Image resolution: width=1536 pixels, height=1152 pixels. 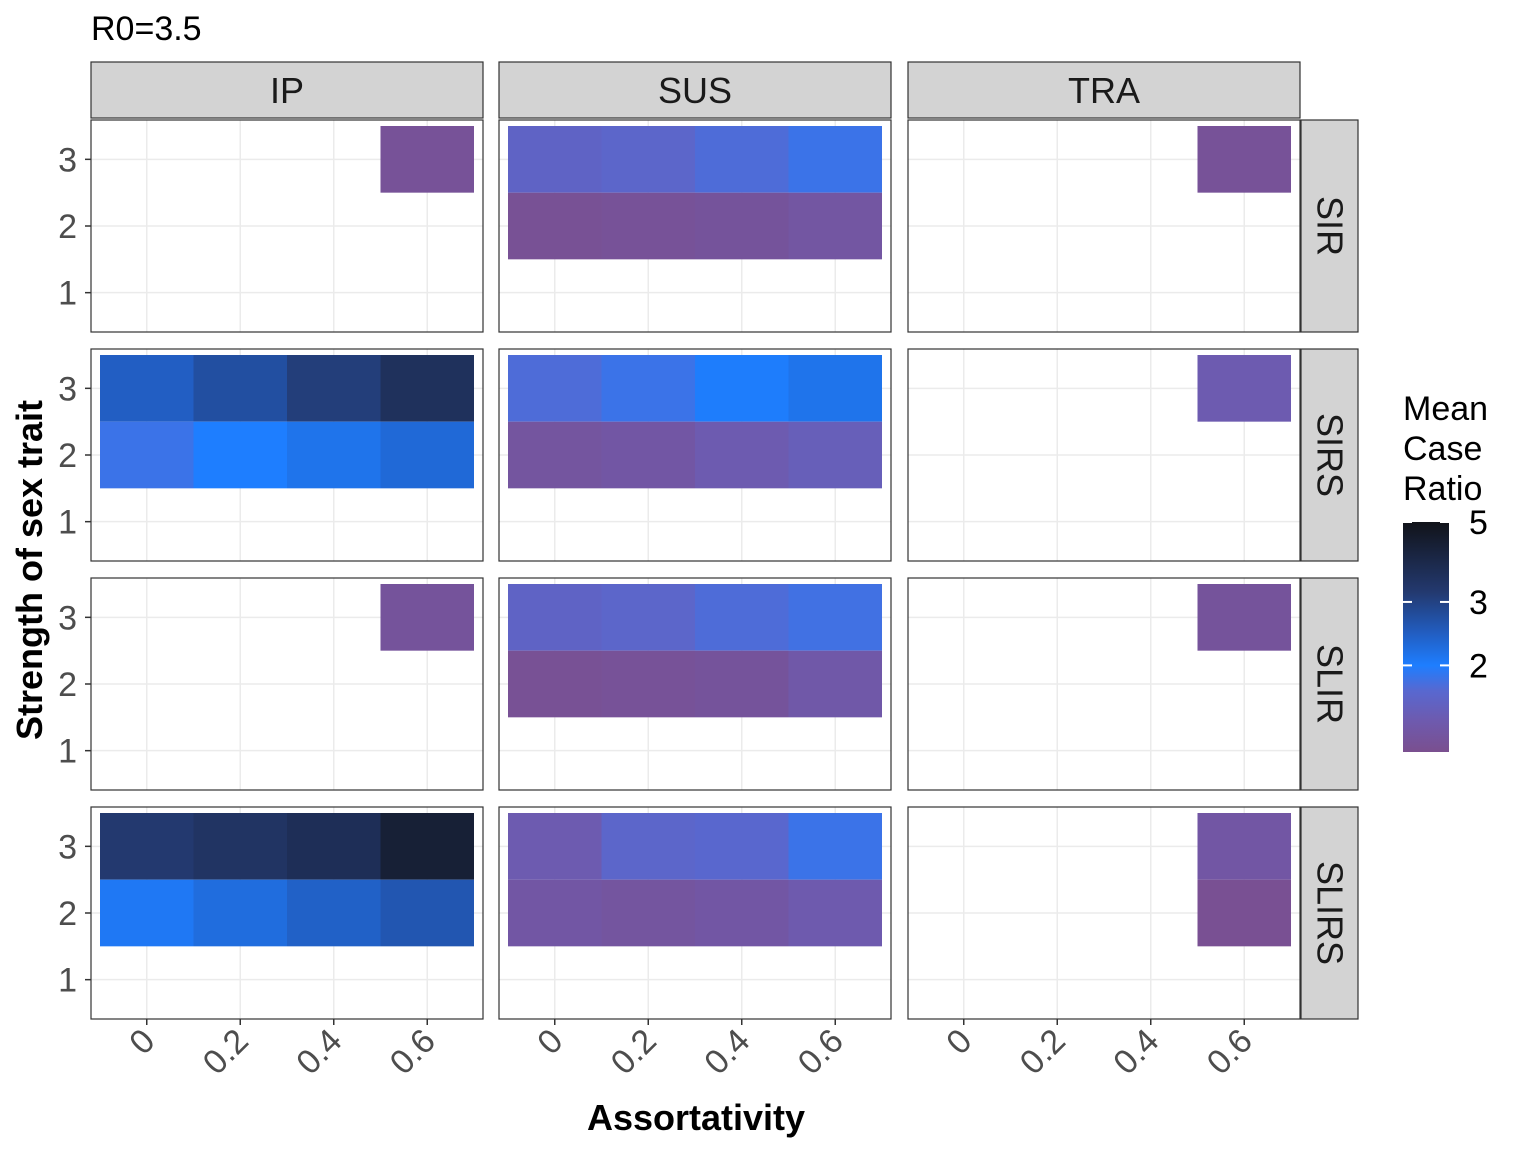 I want to click on legend-title-line: Mean, so click(x=1445, y=409).